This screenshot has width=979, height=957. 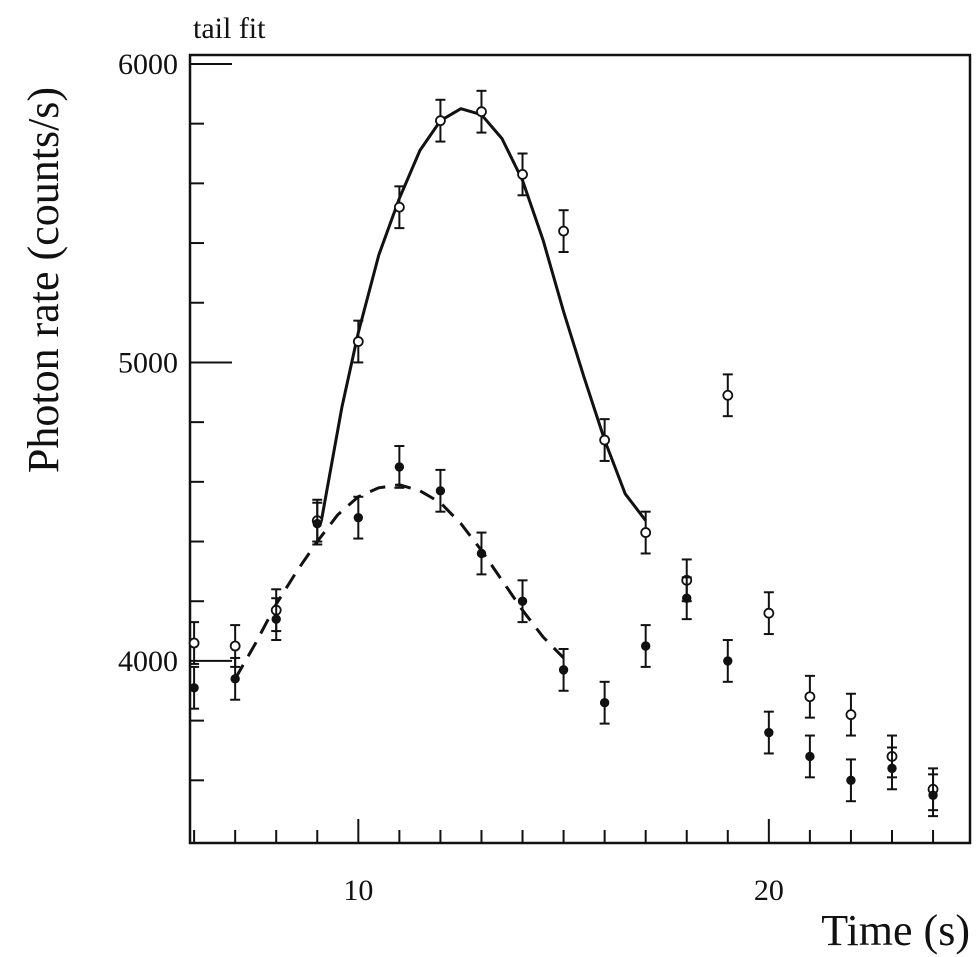 What do you see at coordinates (148, 64) in the screenshot?
I see `y-tick-label: 6000` at bounding box center [148, 64].